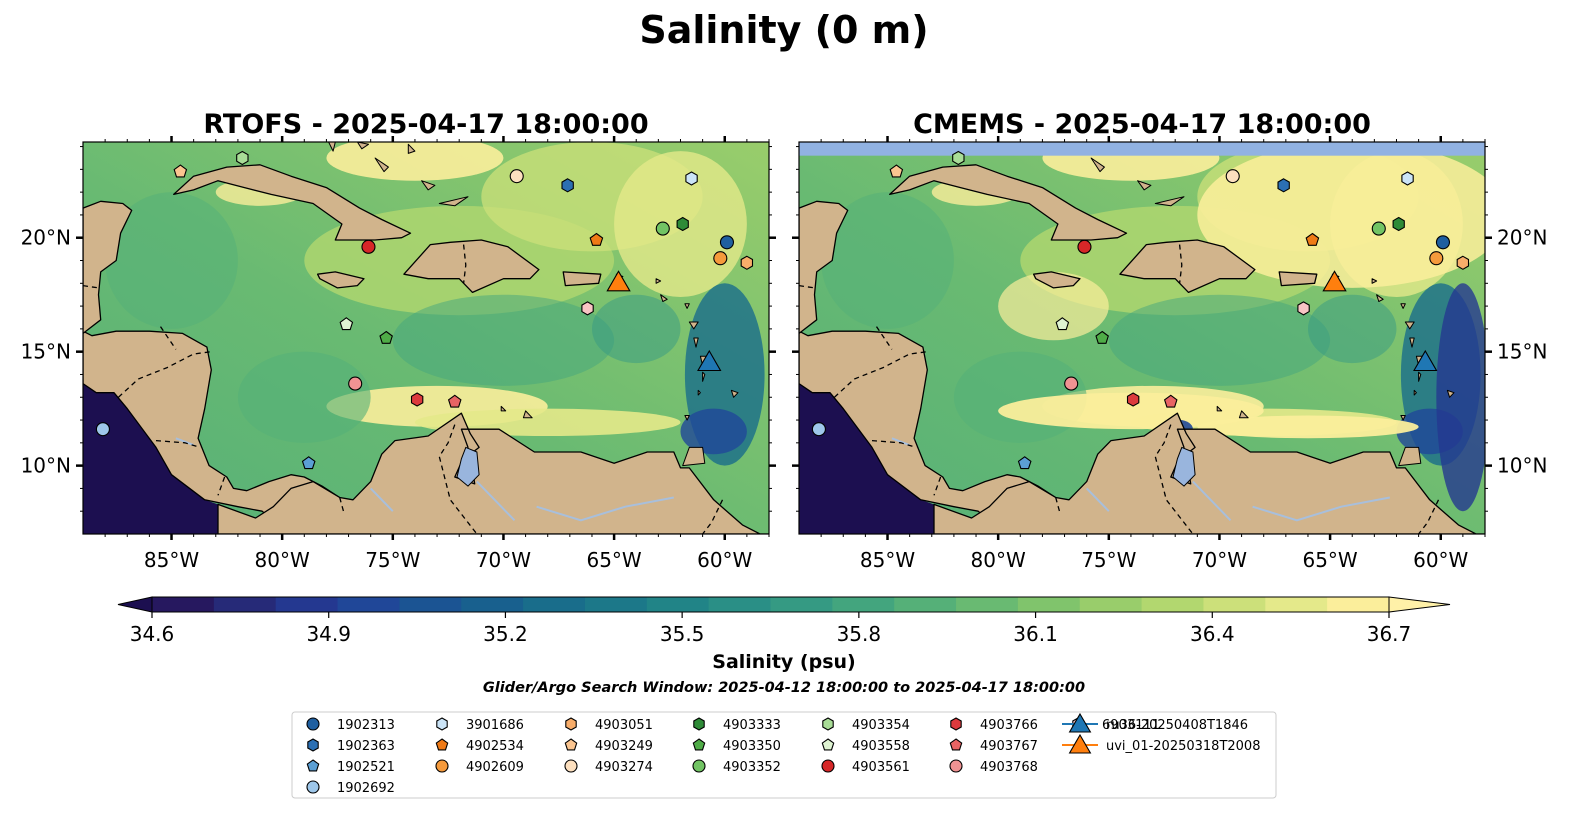 The height and width of the screenshot is (827, 1577). I want to click on lat-tick-label: 15°N, so click(46, 352).